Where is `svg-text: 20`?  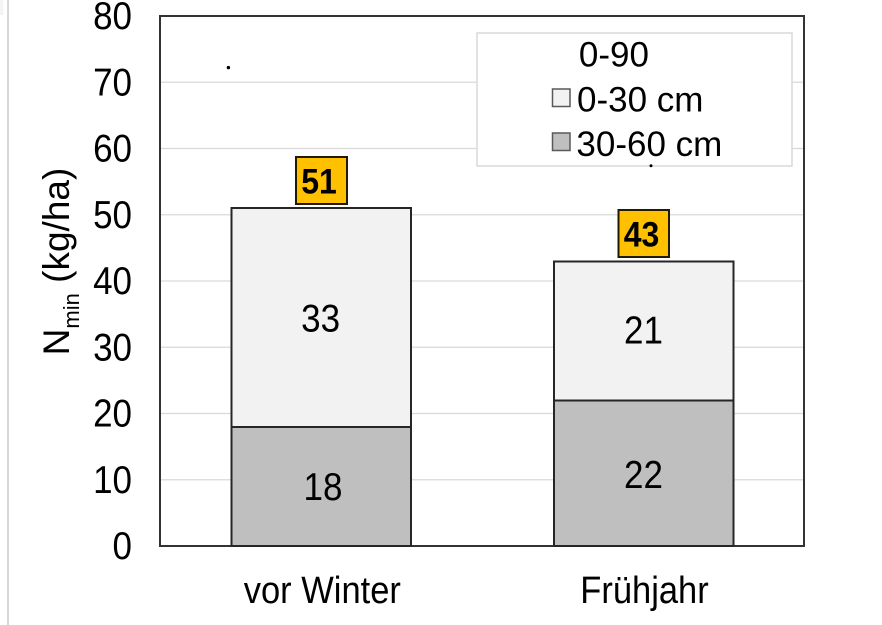 svg-text: 20 is located at coordinates (112, 413).